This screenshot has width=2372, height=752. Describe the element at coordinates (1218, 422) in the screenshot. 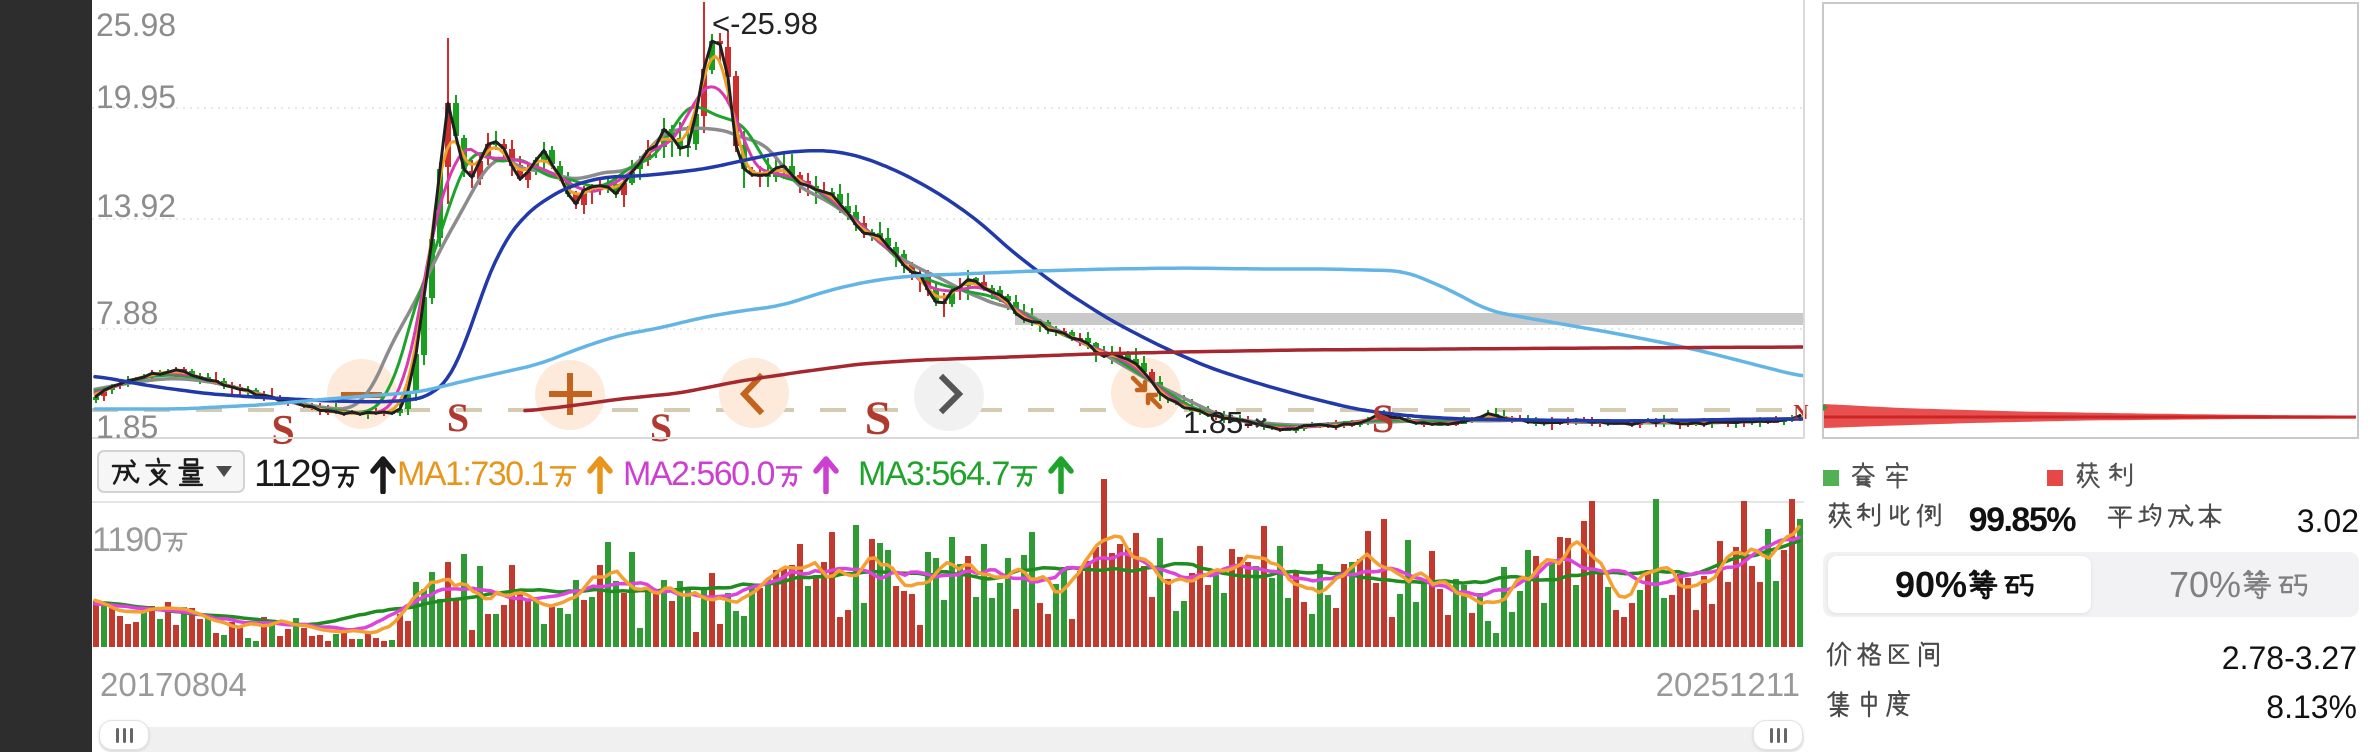

I see `svg-text: 1.85-` at that location.